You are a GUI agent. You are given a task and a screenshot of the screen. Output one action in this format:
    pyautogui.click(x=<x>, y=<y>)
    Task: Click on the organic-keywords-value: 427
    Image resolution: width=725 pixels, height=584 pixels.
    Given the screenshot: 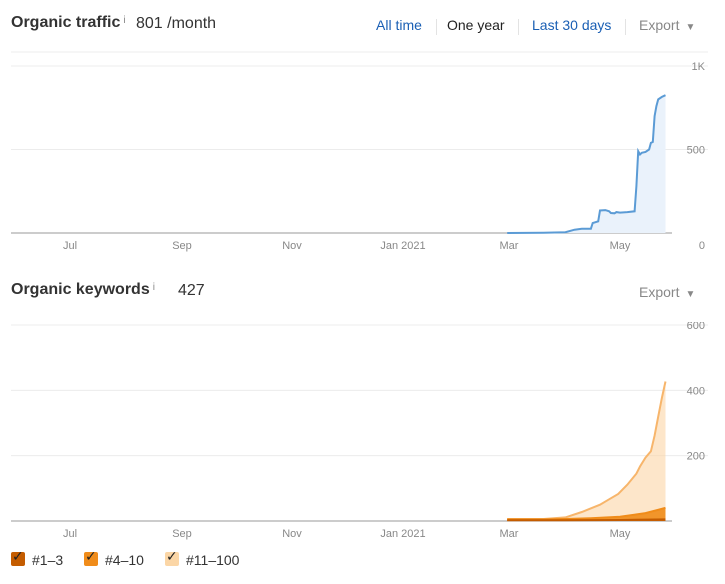 What is the action you would take?
    pyautogui.click(x=191, y=290)
    